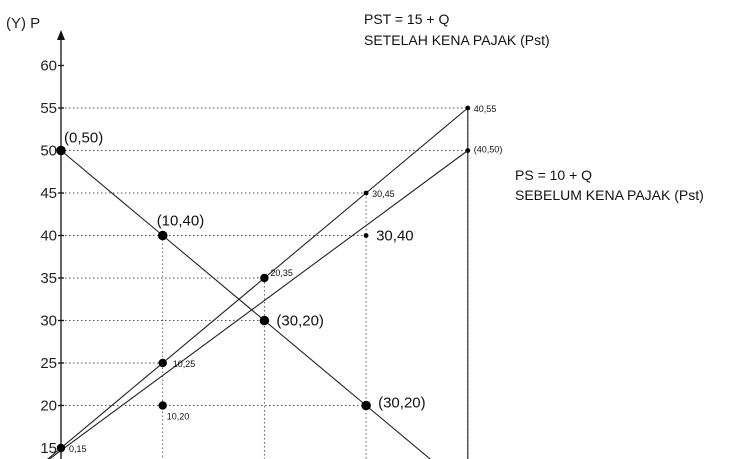 Image resolution: width=732 pixels, height=459 pixels. Describe the element at coordinates (48, 108) in the screenshot. I see `y-tick-label-55: 55` at that location.